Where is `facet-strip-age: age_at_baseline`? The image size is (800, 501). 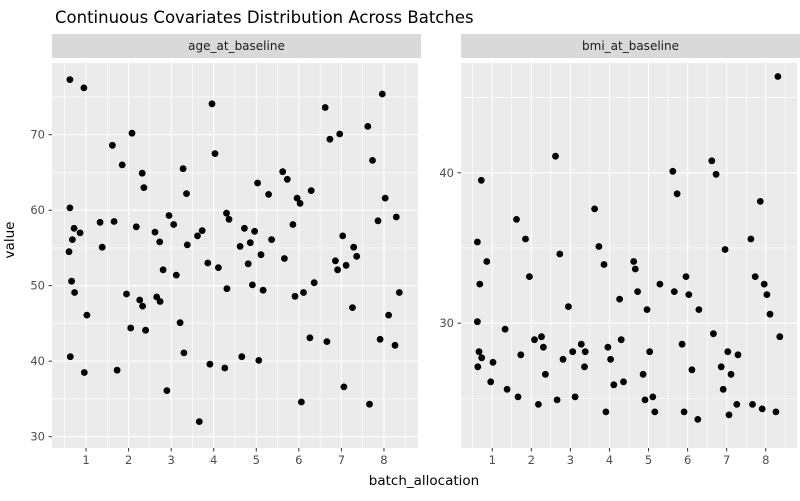 facet-strip-age: age_at_baseline is located at coordinates (236, 46).